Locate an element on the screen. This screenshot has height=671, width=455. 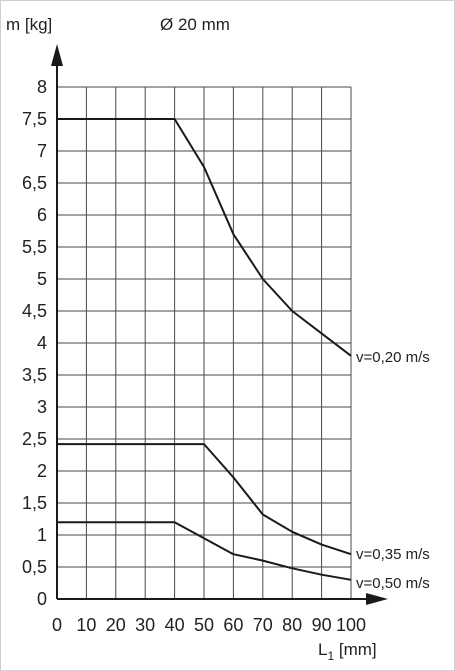
x-tick-label: 0 is located at coordinates (57, 625).